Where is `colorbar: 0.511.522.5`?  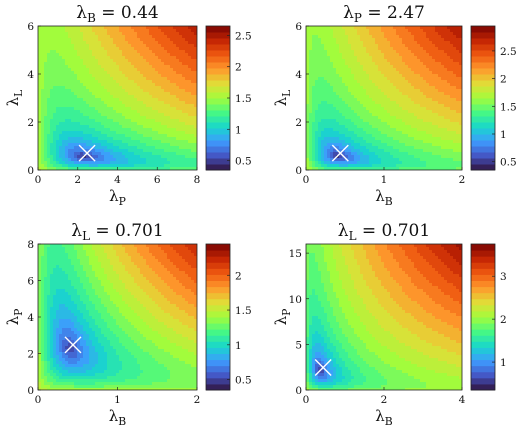 colorbar: 0.511.522.5 is located at coordinates (228, 98).